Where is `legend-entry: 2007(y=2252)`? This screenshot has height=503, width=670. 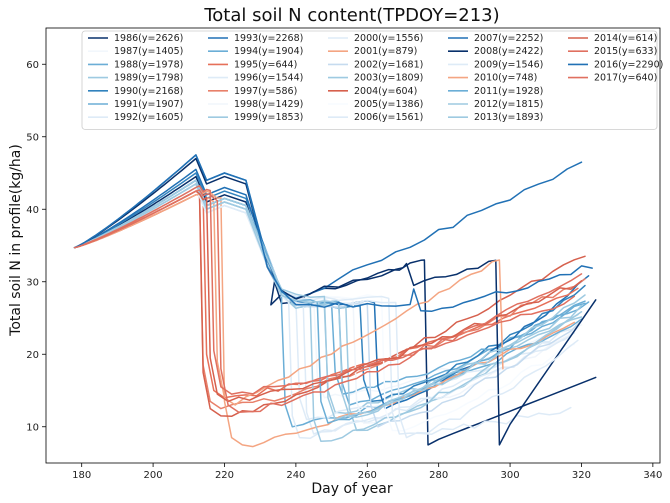
legend-entry: 2007(y=2252) is located at coordinates (508, 38).